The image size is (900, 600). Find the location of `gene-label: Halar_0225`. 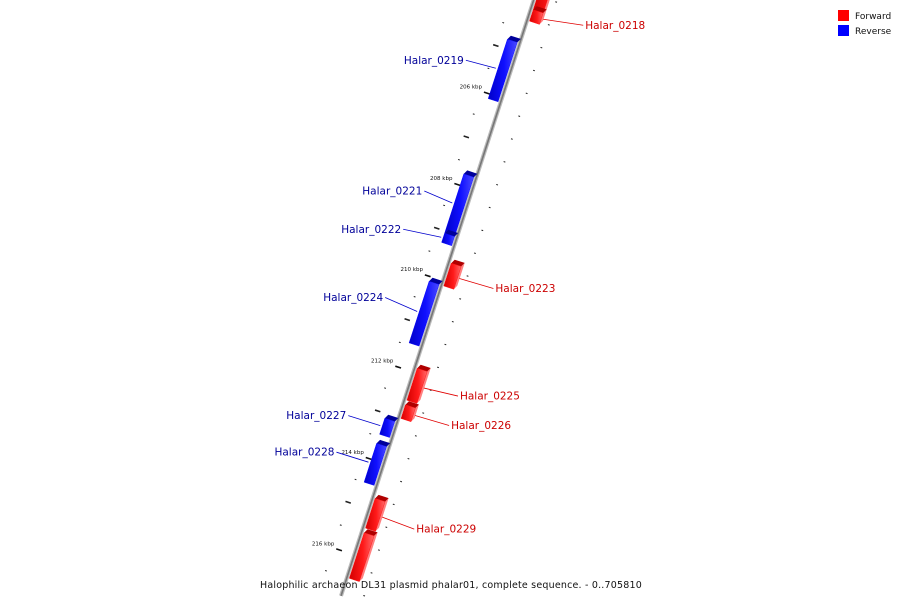

gene-label: Halar_0225 is located at coordinates (490, 397).